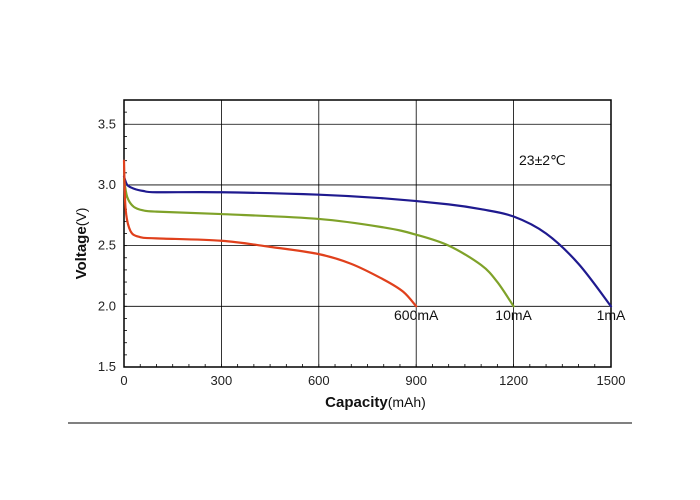 This screenshot has height=500, width=700. What do you see at coordinates (222, 380) in the screenshot?
I see `x-tick-label: 300` at bounding box center [222, 380].